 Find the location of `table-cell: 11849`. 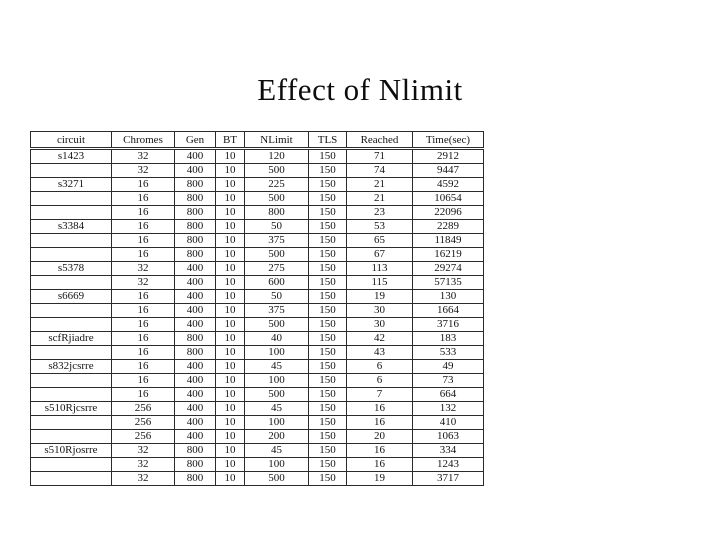

table-cell: 11849 is located at coordinates (448, 240).